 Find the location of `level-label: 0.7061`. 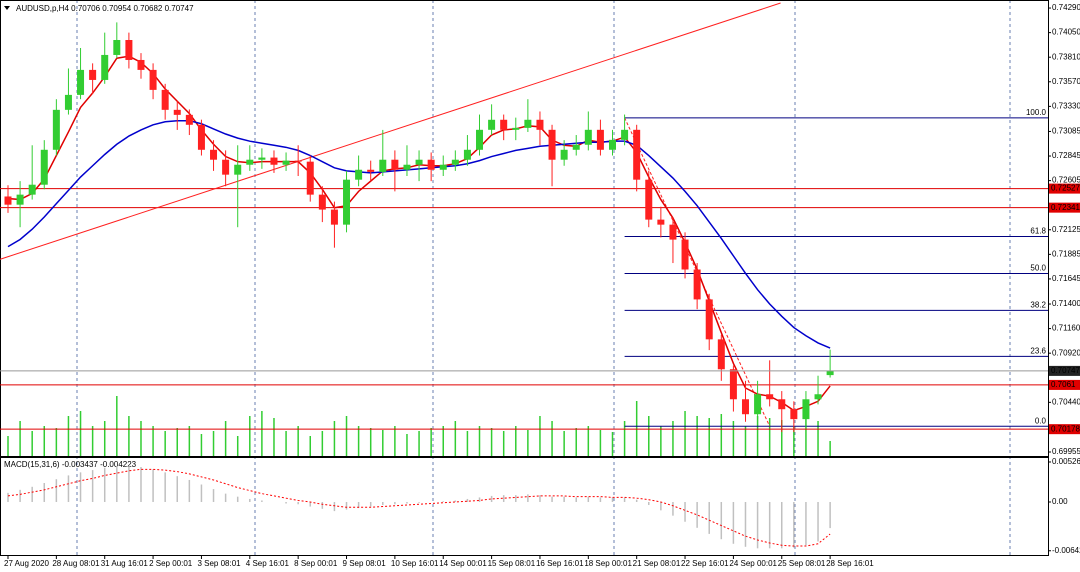

level-label: 0.7061 is located at coordinates (1063, 384).